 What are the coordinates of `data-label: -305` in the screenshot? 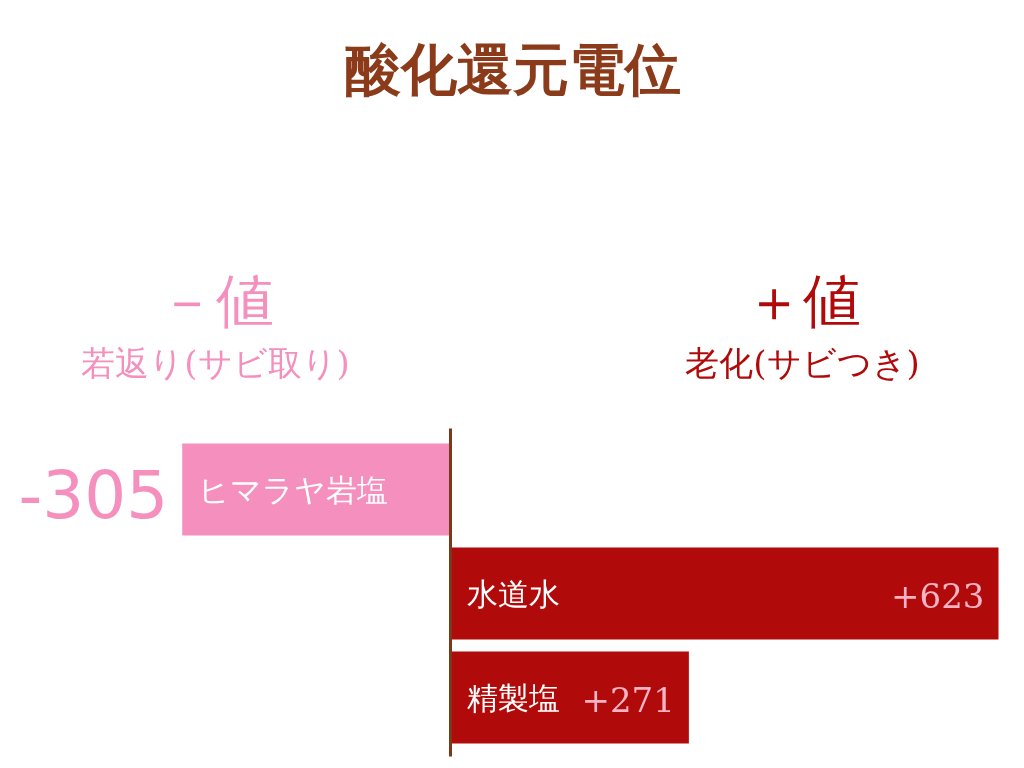 It's located at (93, 495).